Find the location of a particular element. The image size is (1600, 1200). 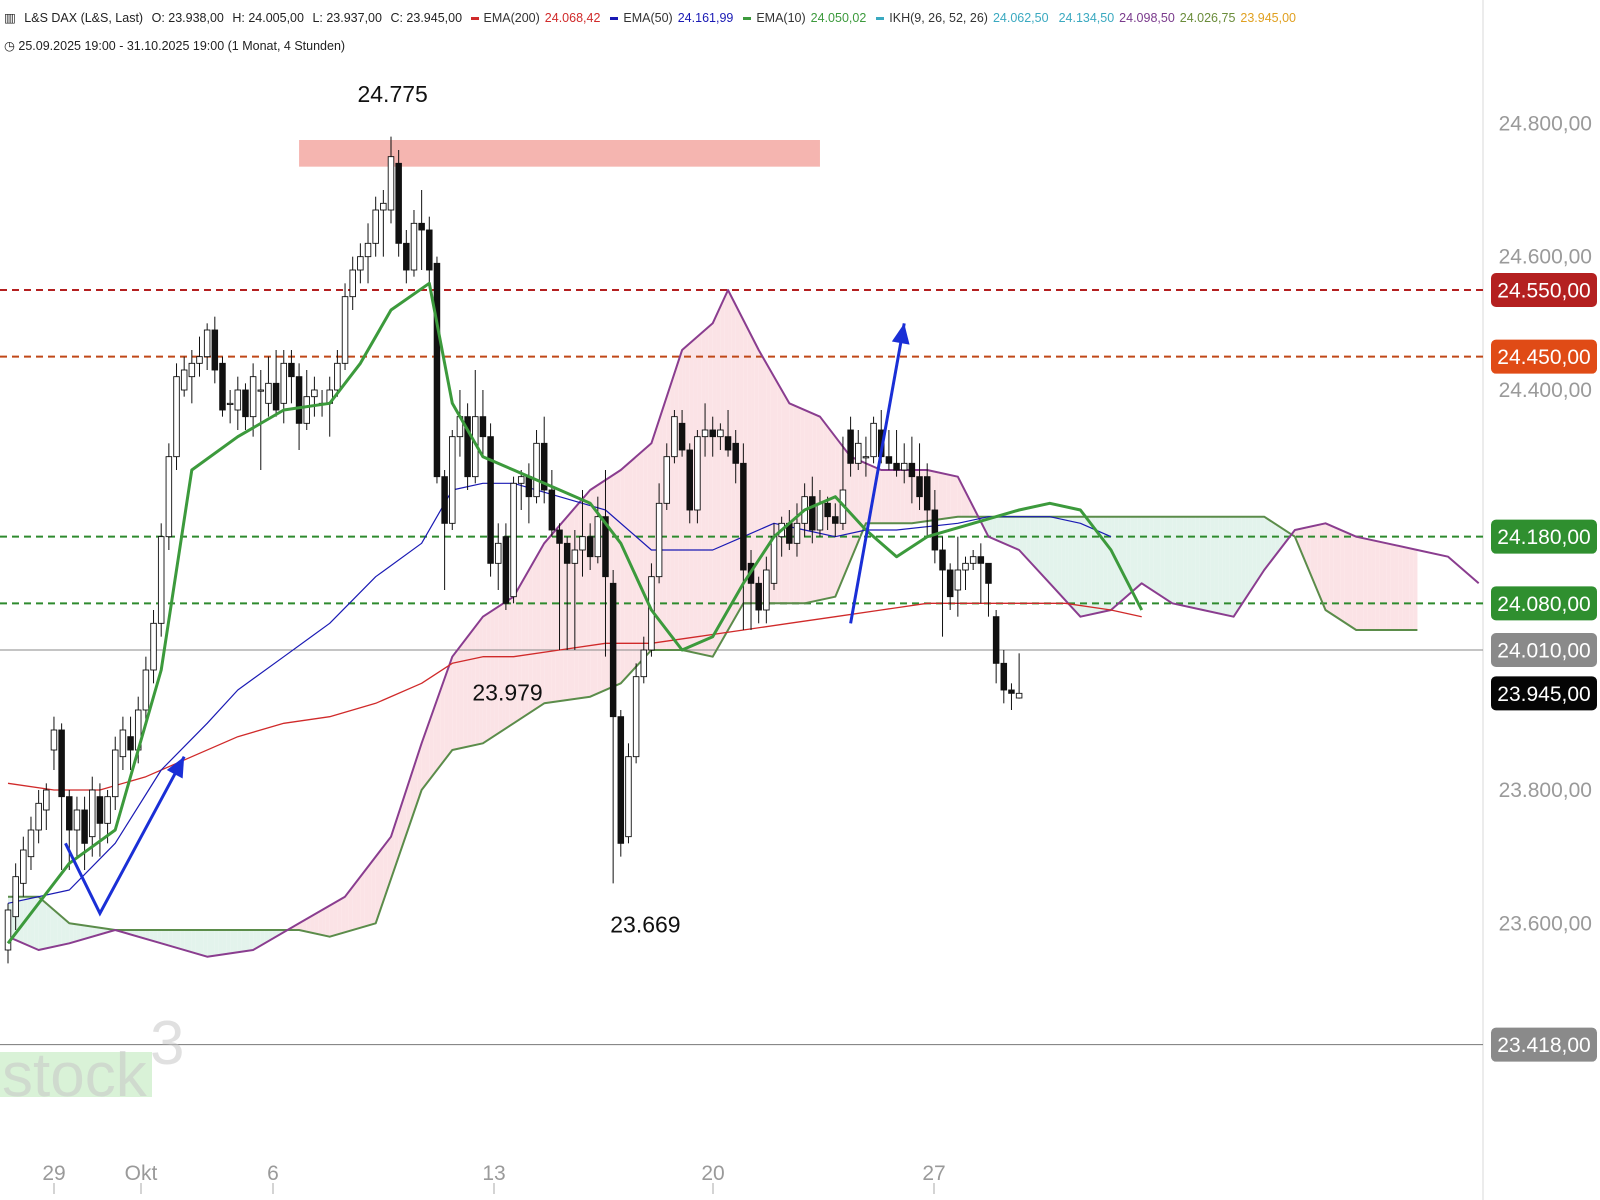

svg-text: 24.550,00 is located at coordinates (1543, 291).